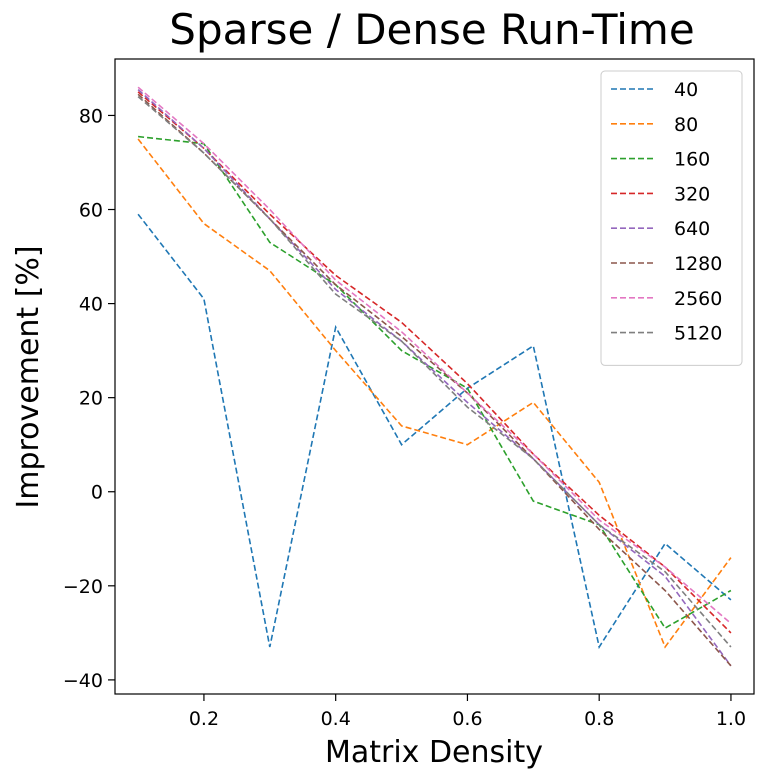 The image size is (761, 775). Describe the element at coordinates (431, 29) in the screenshot. I see `chart-title: Sparse / Dense Run-Time` at that location.